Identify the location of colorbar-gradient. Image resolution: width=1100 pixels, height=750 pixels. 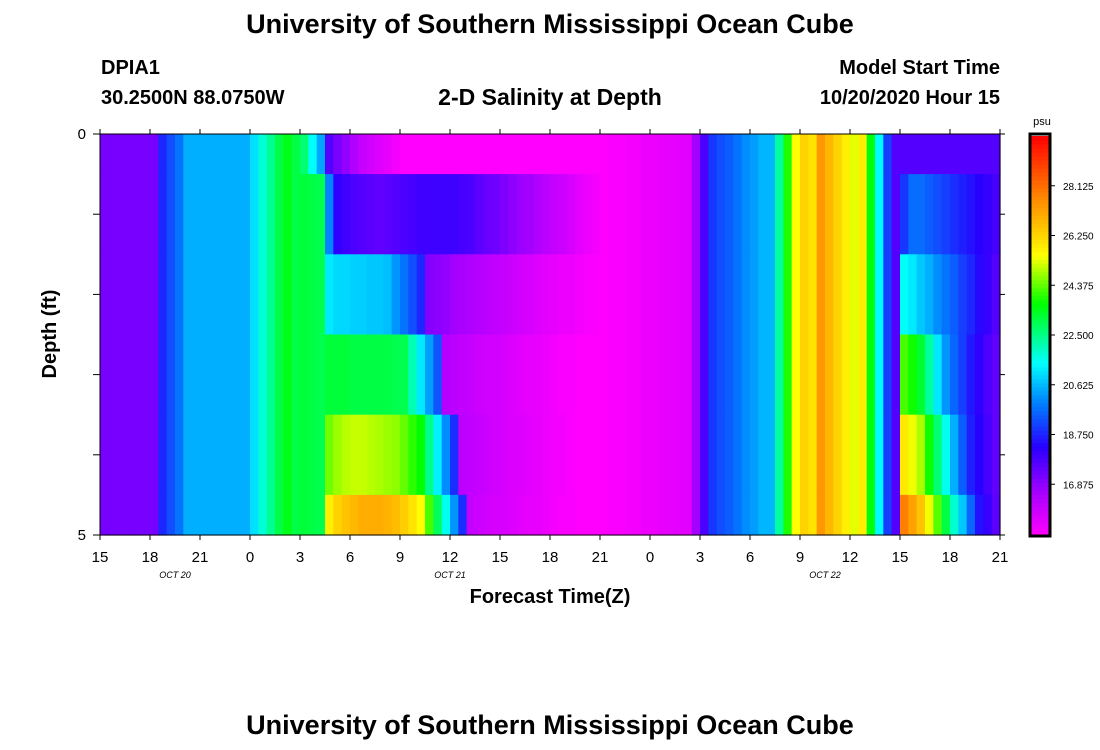
(1040, 335).